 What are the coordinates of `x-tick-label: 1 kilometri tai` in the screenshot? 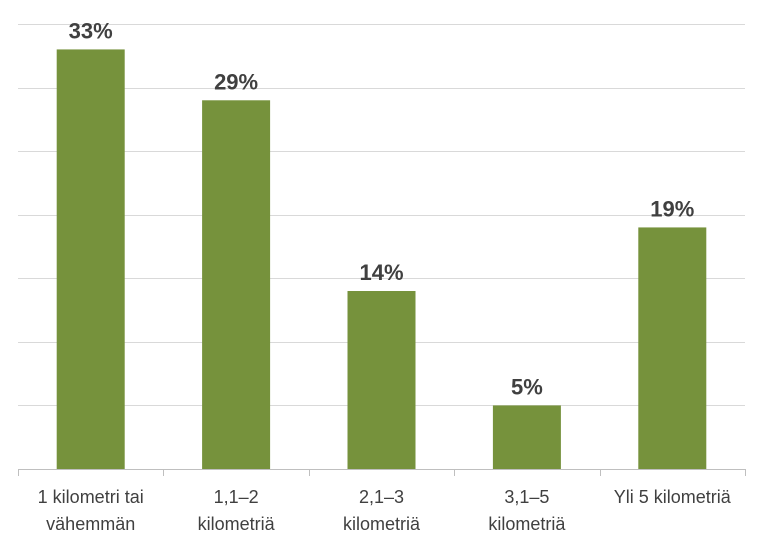 It's located at (91, 497).